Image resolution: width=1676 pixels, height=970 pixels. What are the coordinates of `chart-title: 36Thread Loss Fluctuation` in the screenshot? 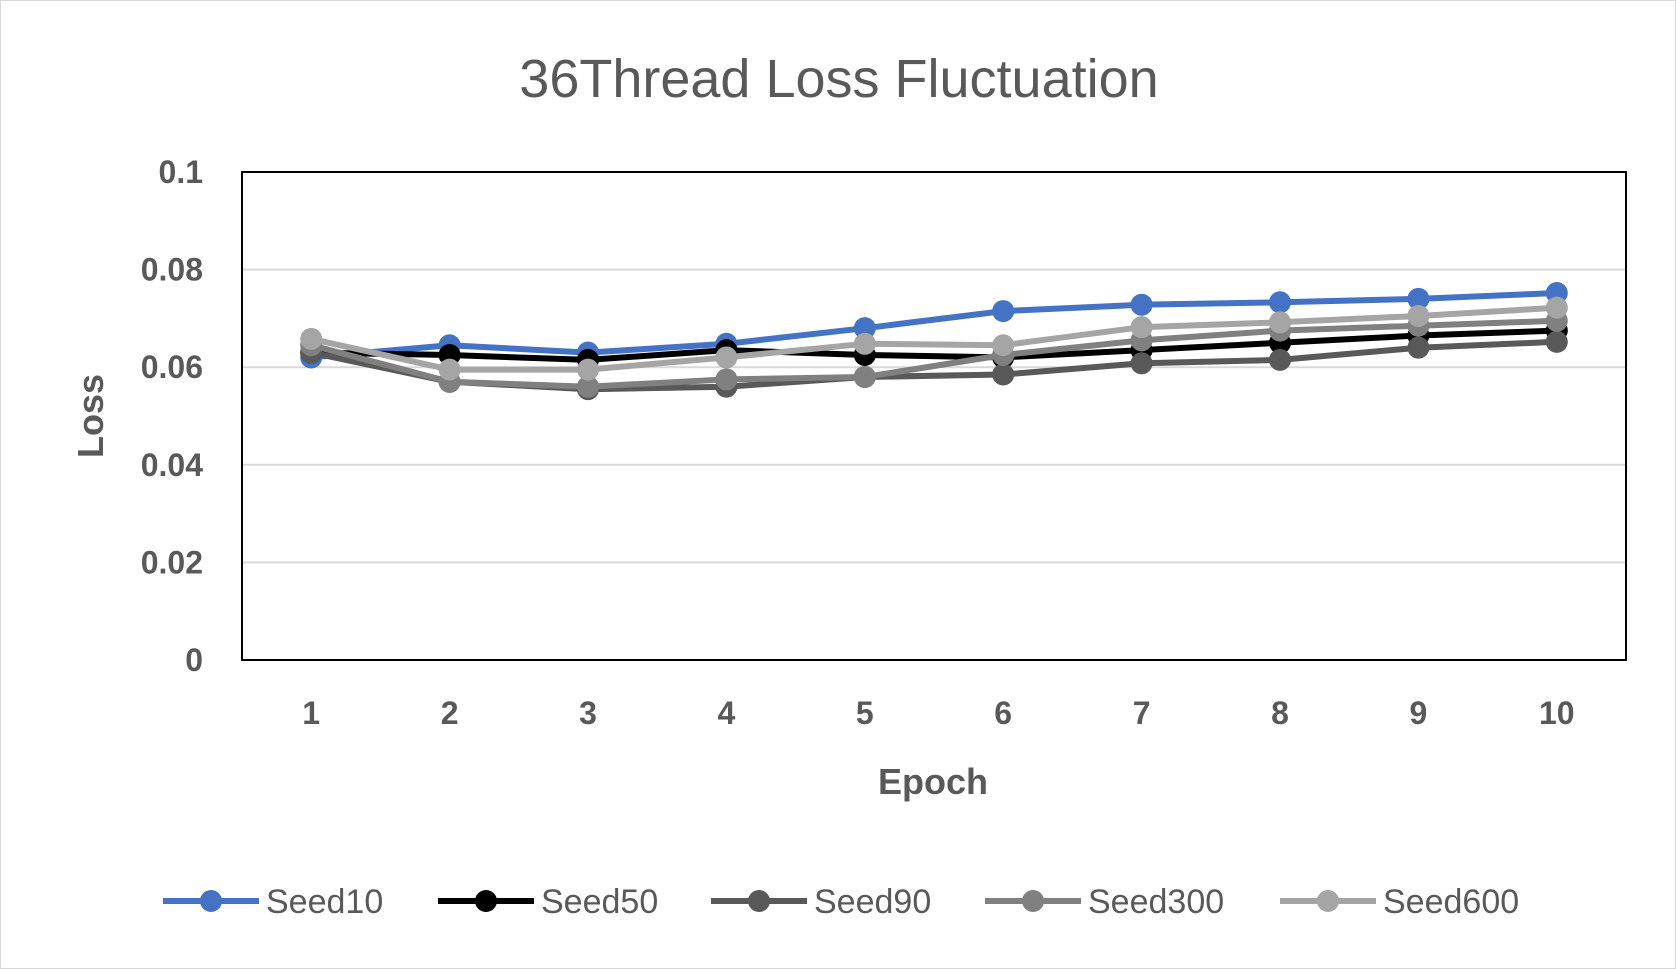 It's located at (838, 79).